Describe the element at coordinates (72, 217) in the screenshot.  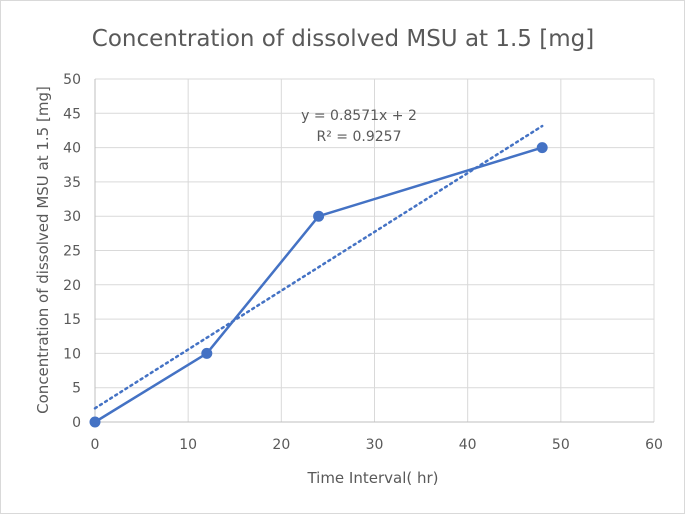
I see `y-tick-label: 30` at that location.